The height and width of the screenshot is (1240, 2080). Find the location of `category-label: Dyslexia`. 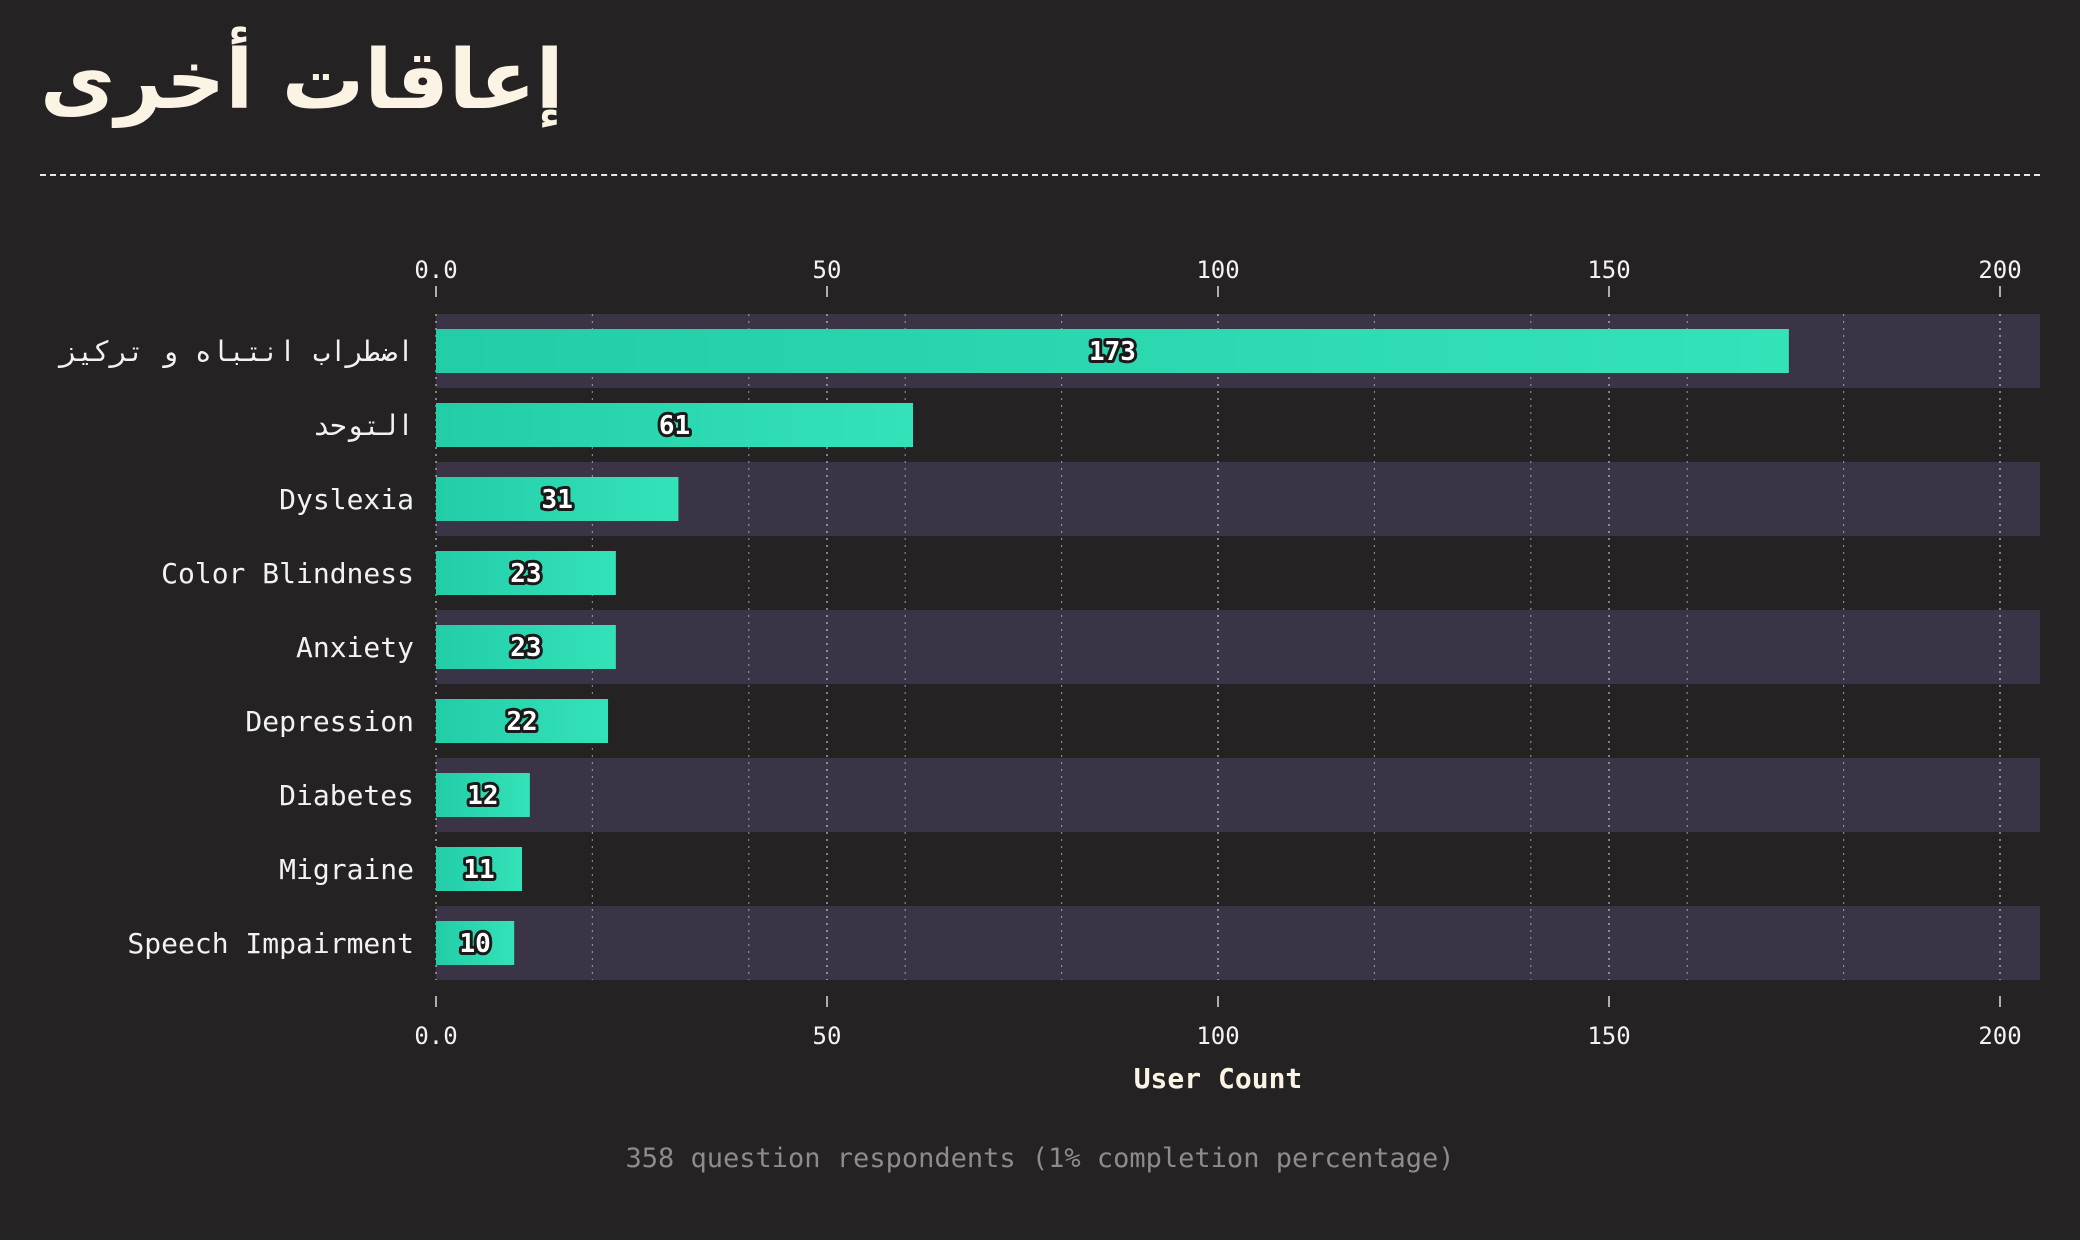

category-label: Dyslexia is located at coordinates (346, 499).